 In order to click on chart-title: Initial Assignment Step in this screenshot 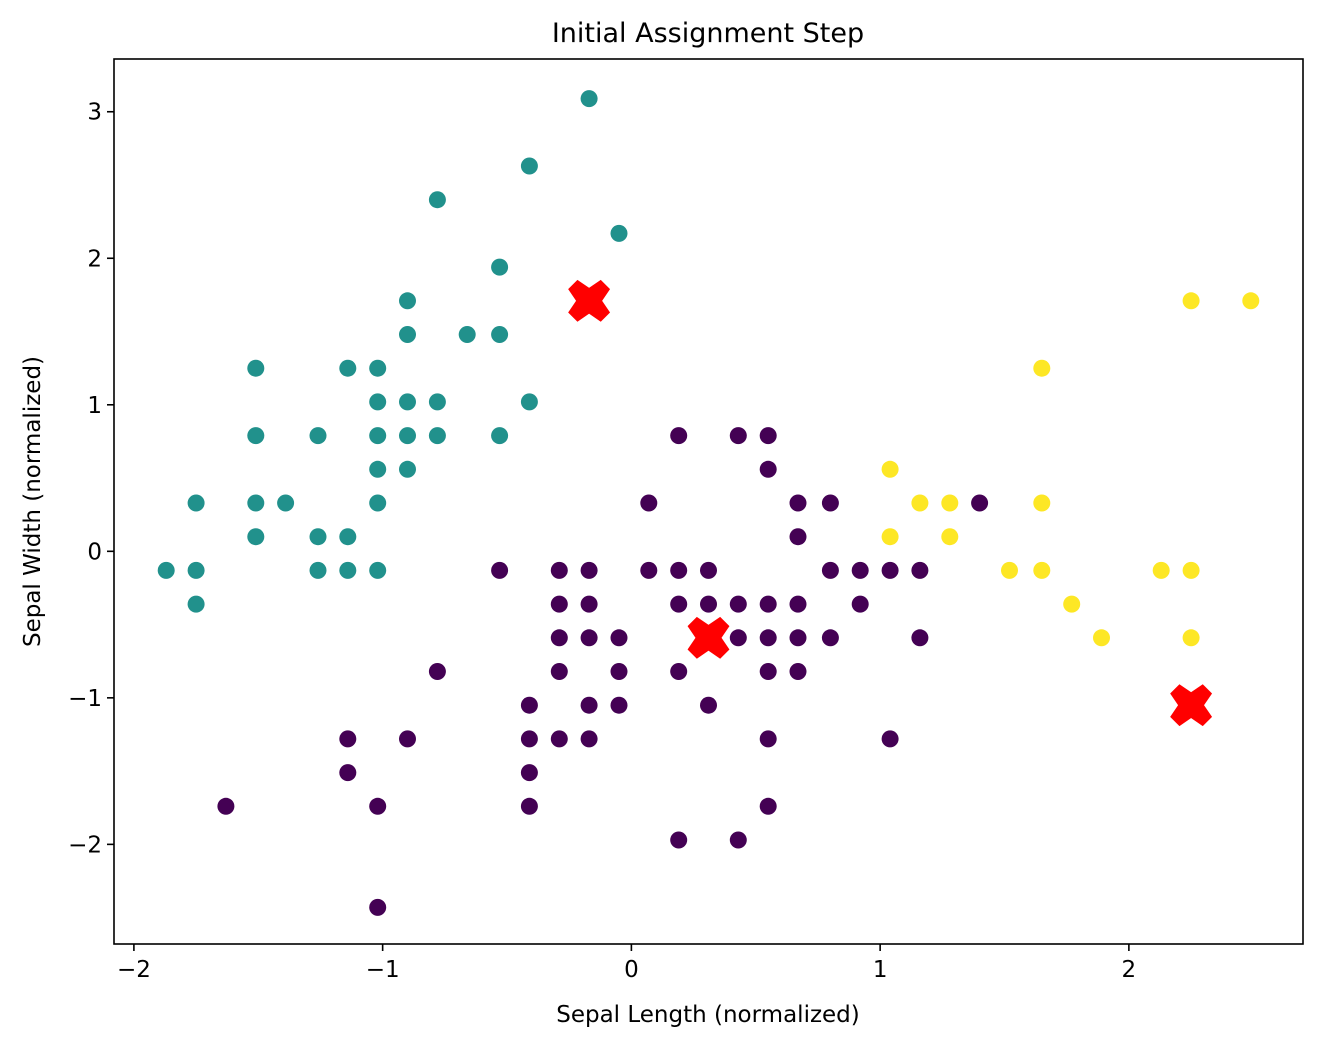, I will do `click(708, 33)`.